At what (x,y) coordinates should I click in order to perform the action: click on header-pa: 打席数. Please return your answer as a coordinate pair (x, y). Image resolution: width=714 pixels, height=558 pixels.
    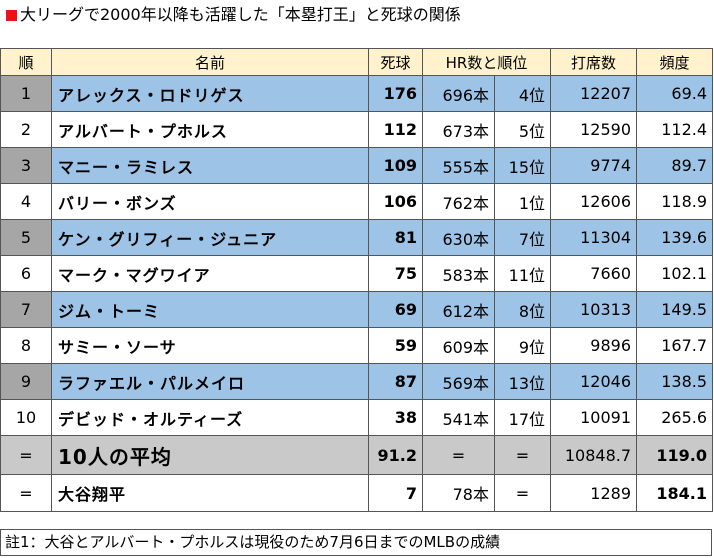
    Looking at the image, I should click on (594, 62).